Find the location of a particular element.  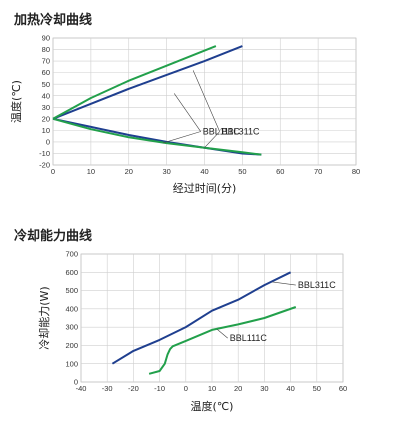

x-tick-label: -30 is located at coordinates (107, 388).